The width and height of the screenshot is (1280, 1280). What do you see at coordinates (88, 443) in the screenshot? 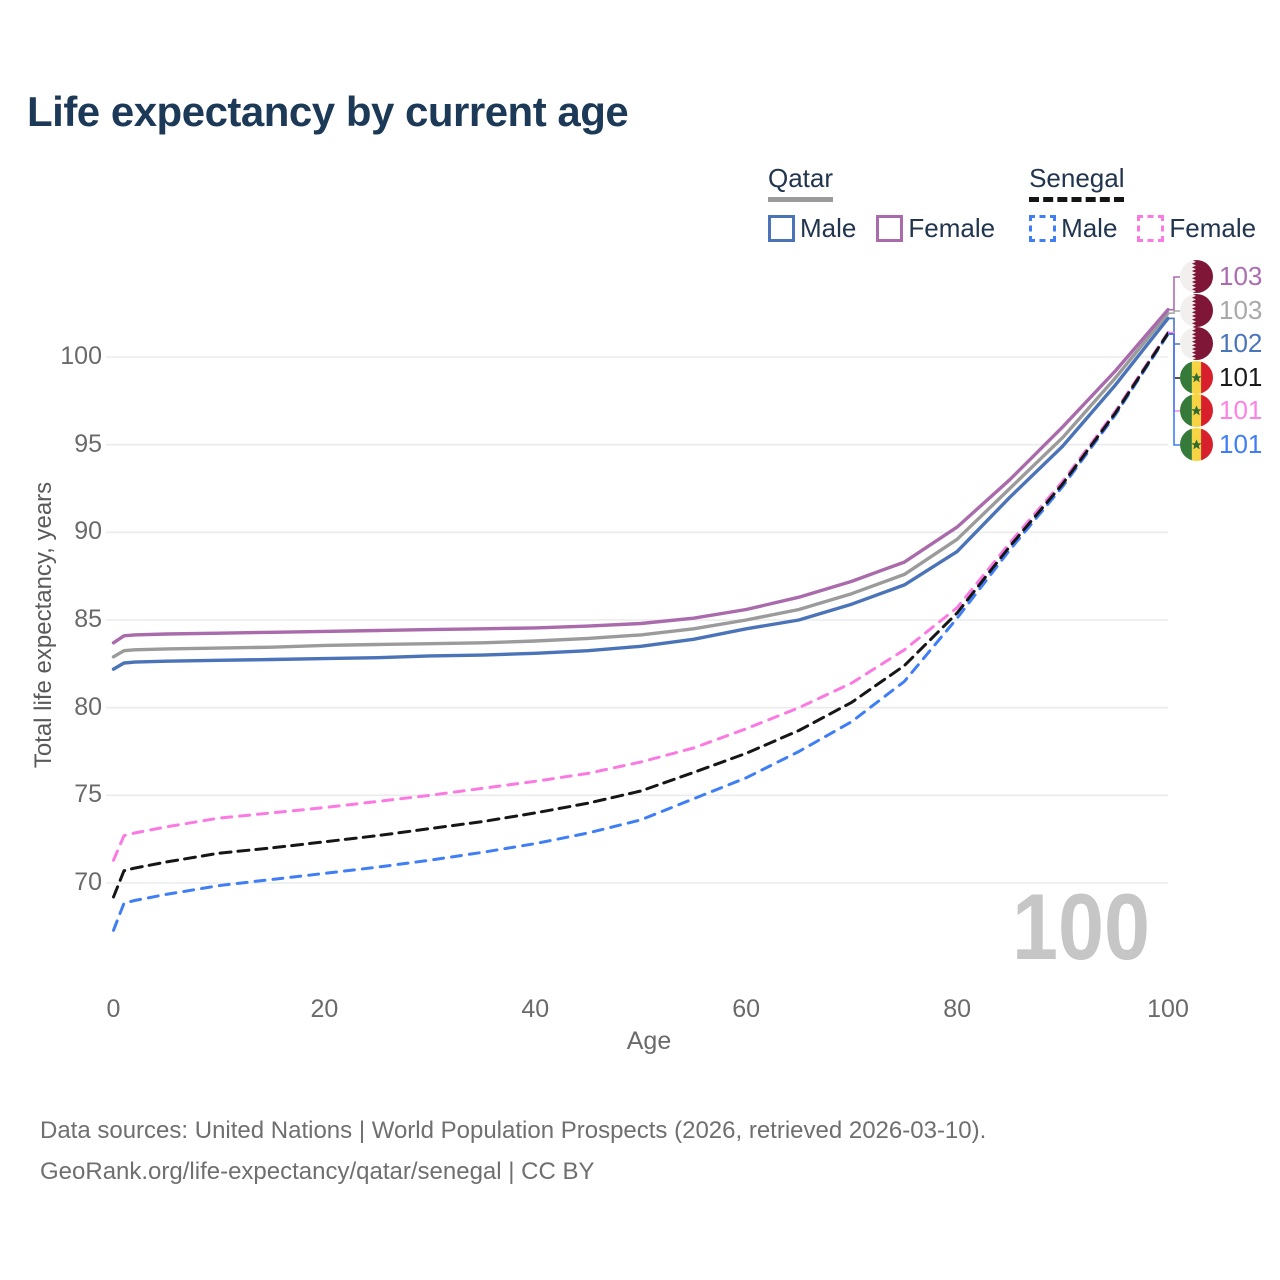
I see `y-tick-label: 95` at bounding box center [88, 443].